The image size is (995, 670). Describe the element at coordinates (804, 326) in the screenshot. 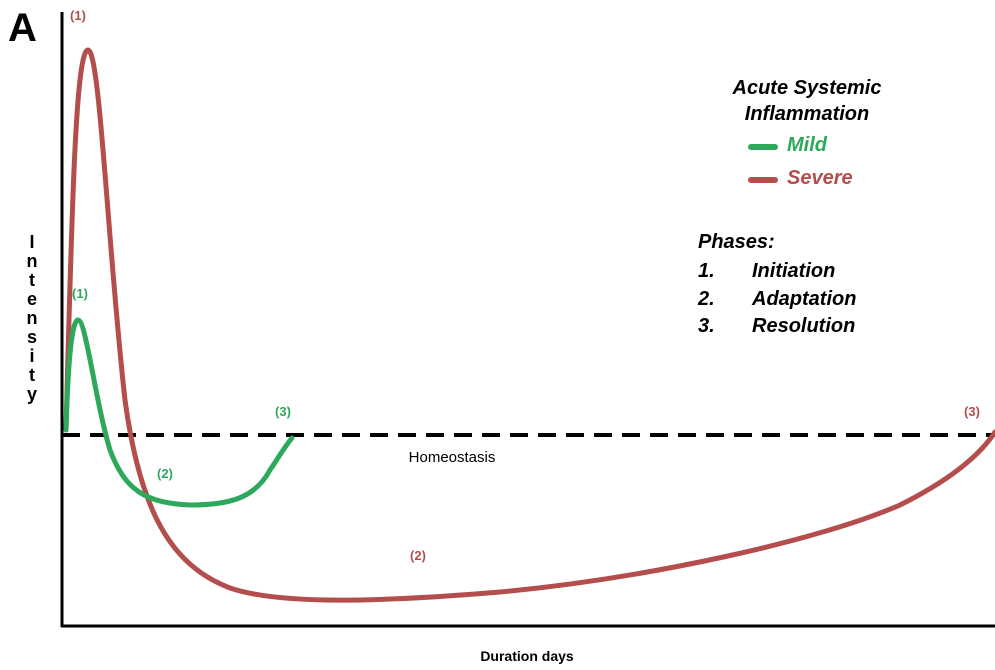

I see `phase-name: Resolution` at that location.